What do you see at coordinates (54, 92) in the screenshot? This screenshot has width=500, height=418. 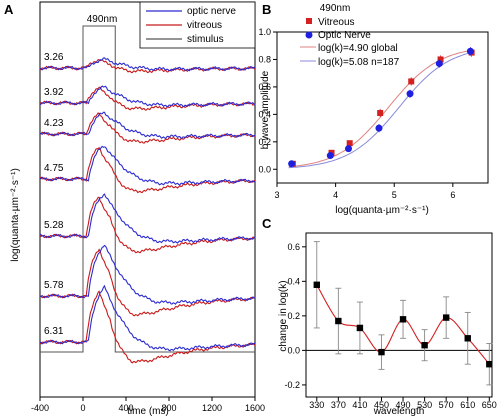 I see `intensity-label: 3.92` at bounding box center [54, 92].